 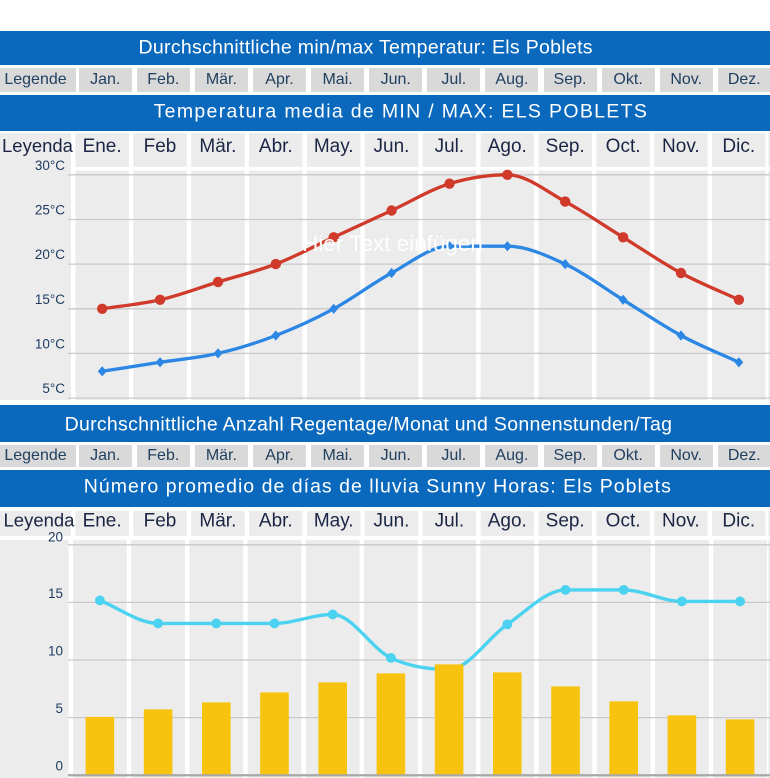 What do you see at coordinates (55, 592) in the screenshot?
I see `svg-text: 15` at bounding box center [55, 592].